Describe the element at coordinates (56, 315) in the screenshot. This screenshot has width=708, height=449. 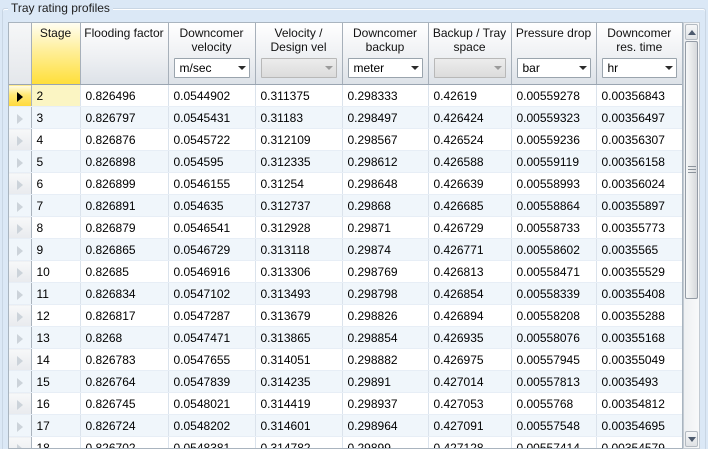
I see `cell-stage: 12` at that location.